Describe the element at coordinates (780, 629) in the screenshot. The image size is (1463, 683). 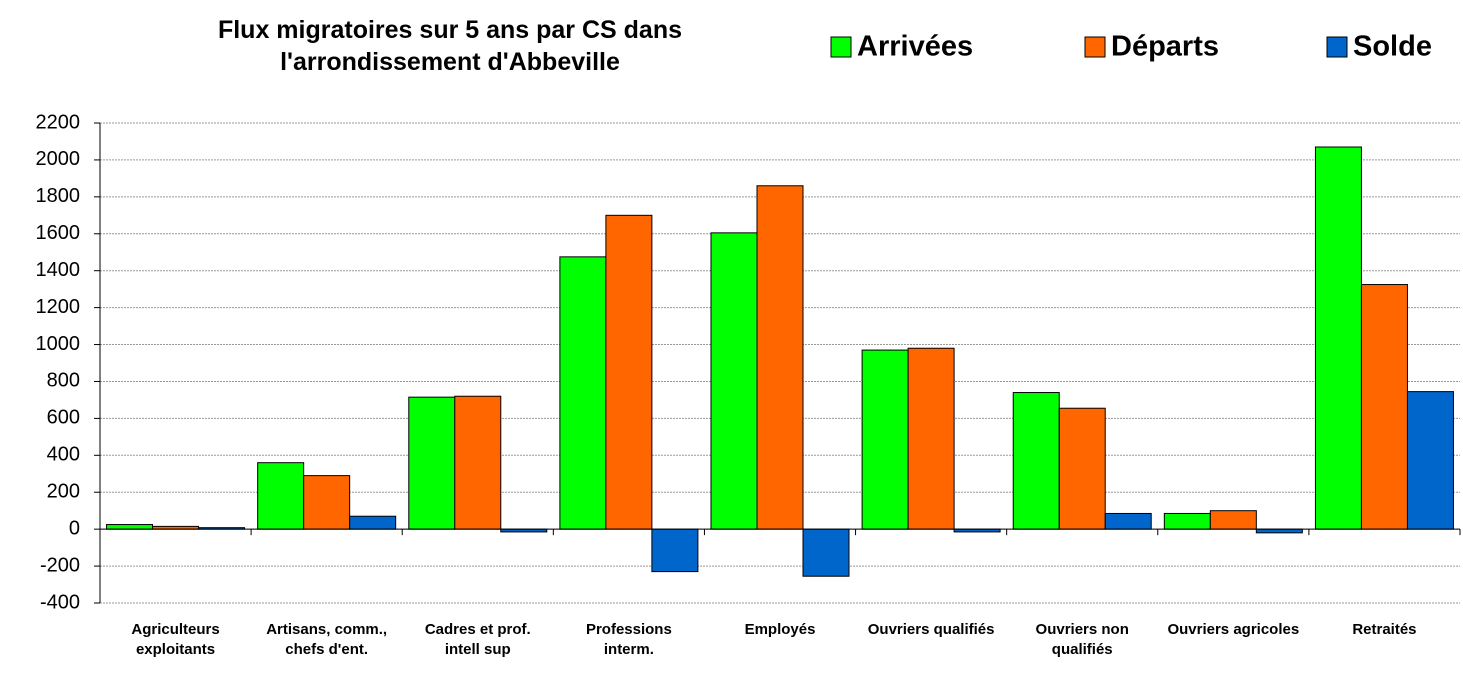
I see `x-tick-label: Employés` at that location.